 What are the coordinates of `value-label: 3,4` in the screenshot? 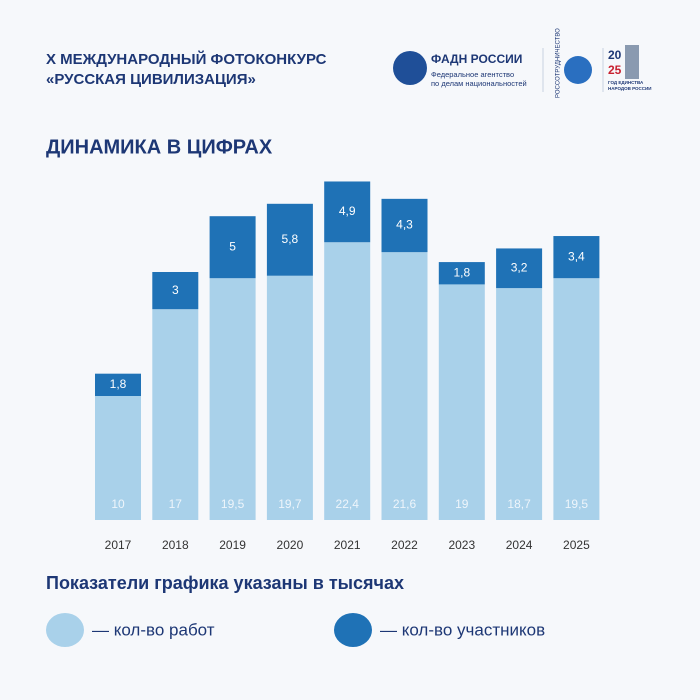 It's located at (576, 256).